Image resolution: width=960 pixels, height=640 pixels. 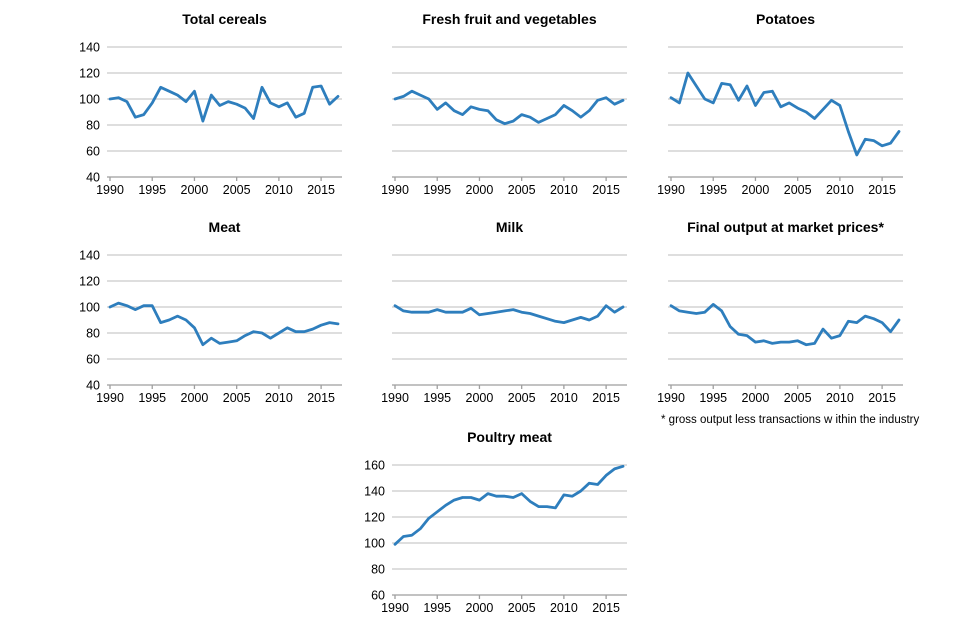 I want to click on chart-title: Potatoes, so click(x=785, y=19).